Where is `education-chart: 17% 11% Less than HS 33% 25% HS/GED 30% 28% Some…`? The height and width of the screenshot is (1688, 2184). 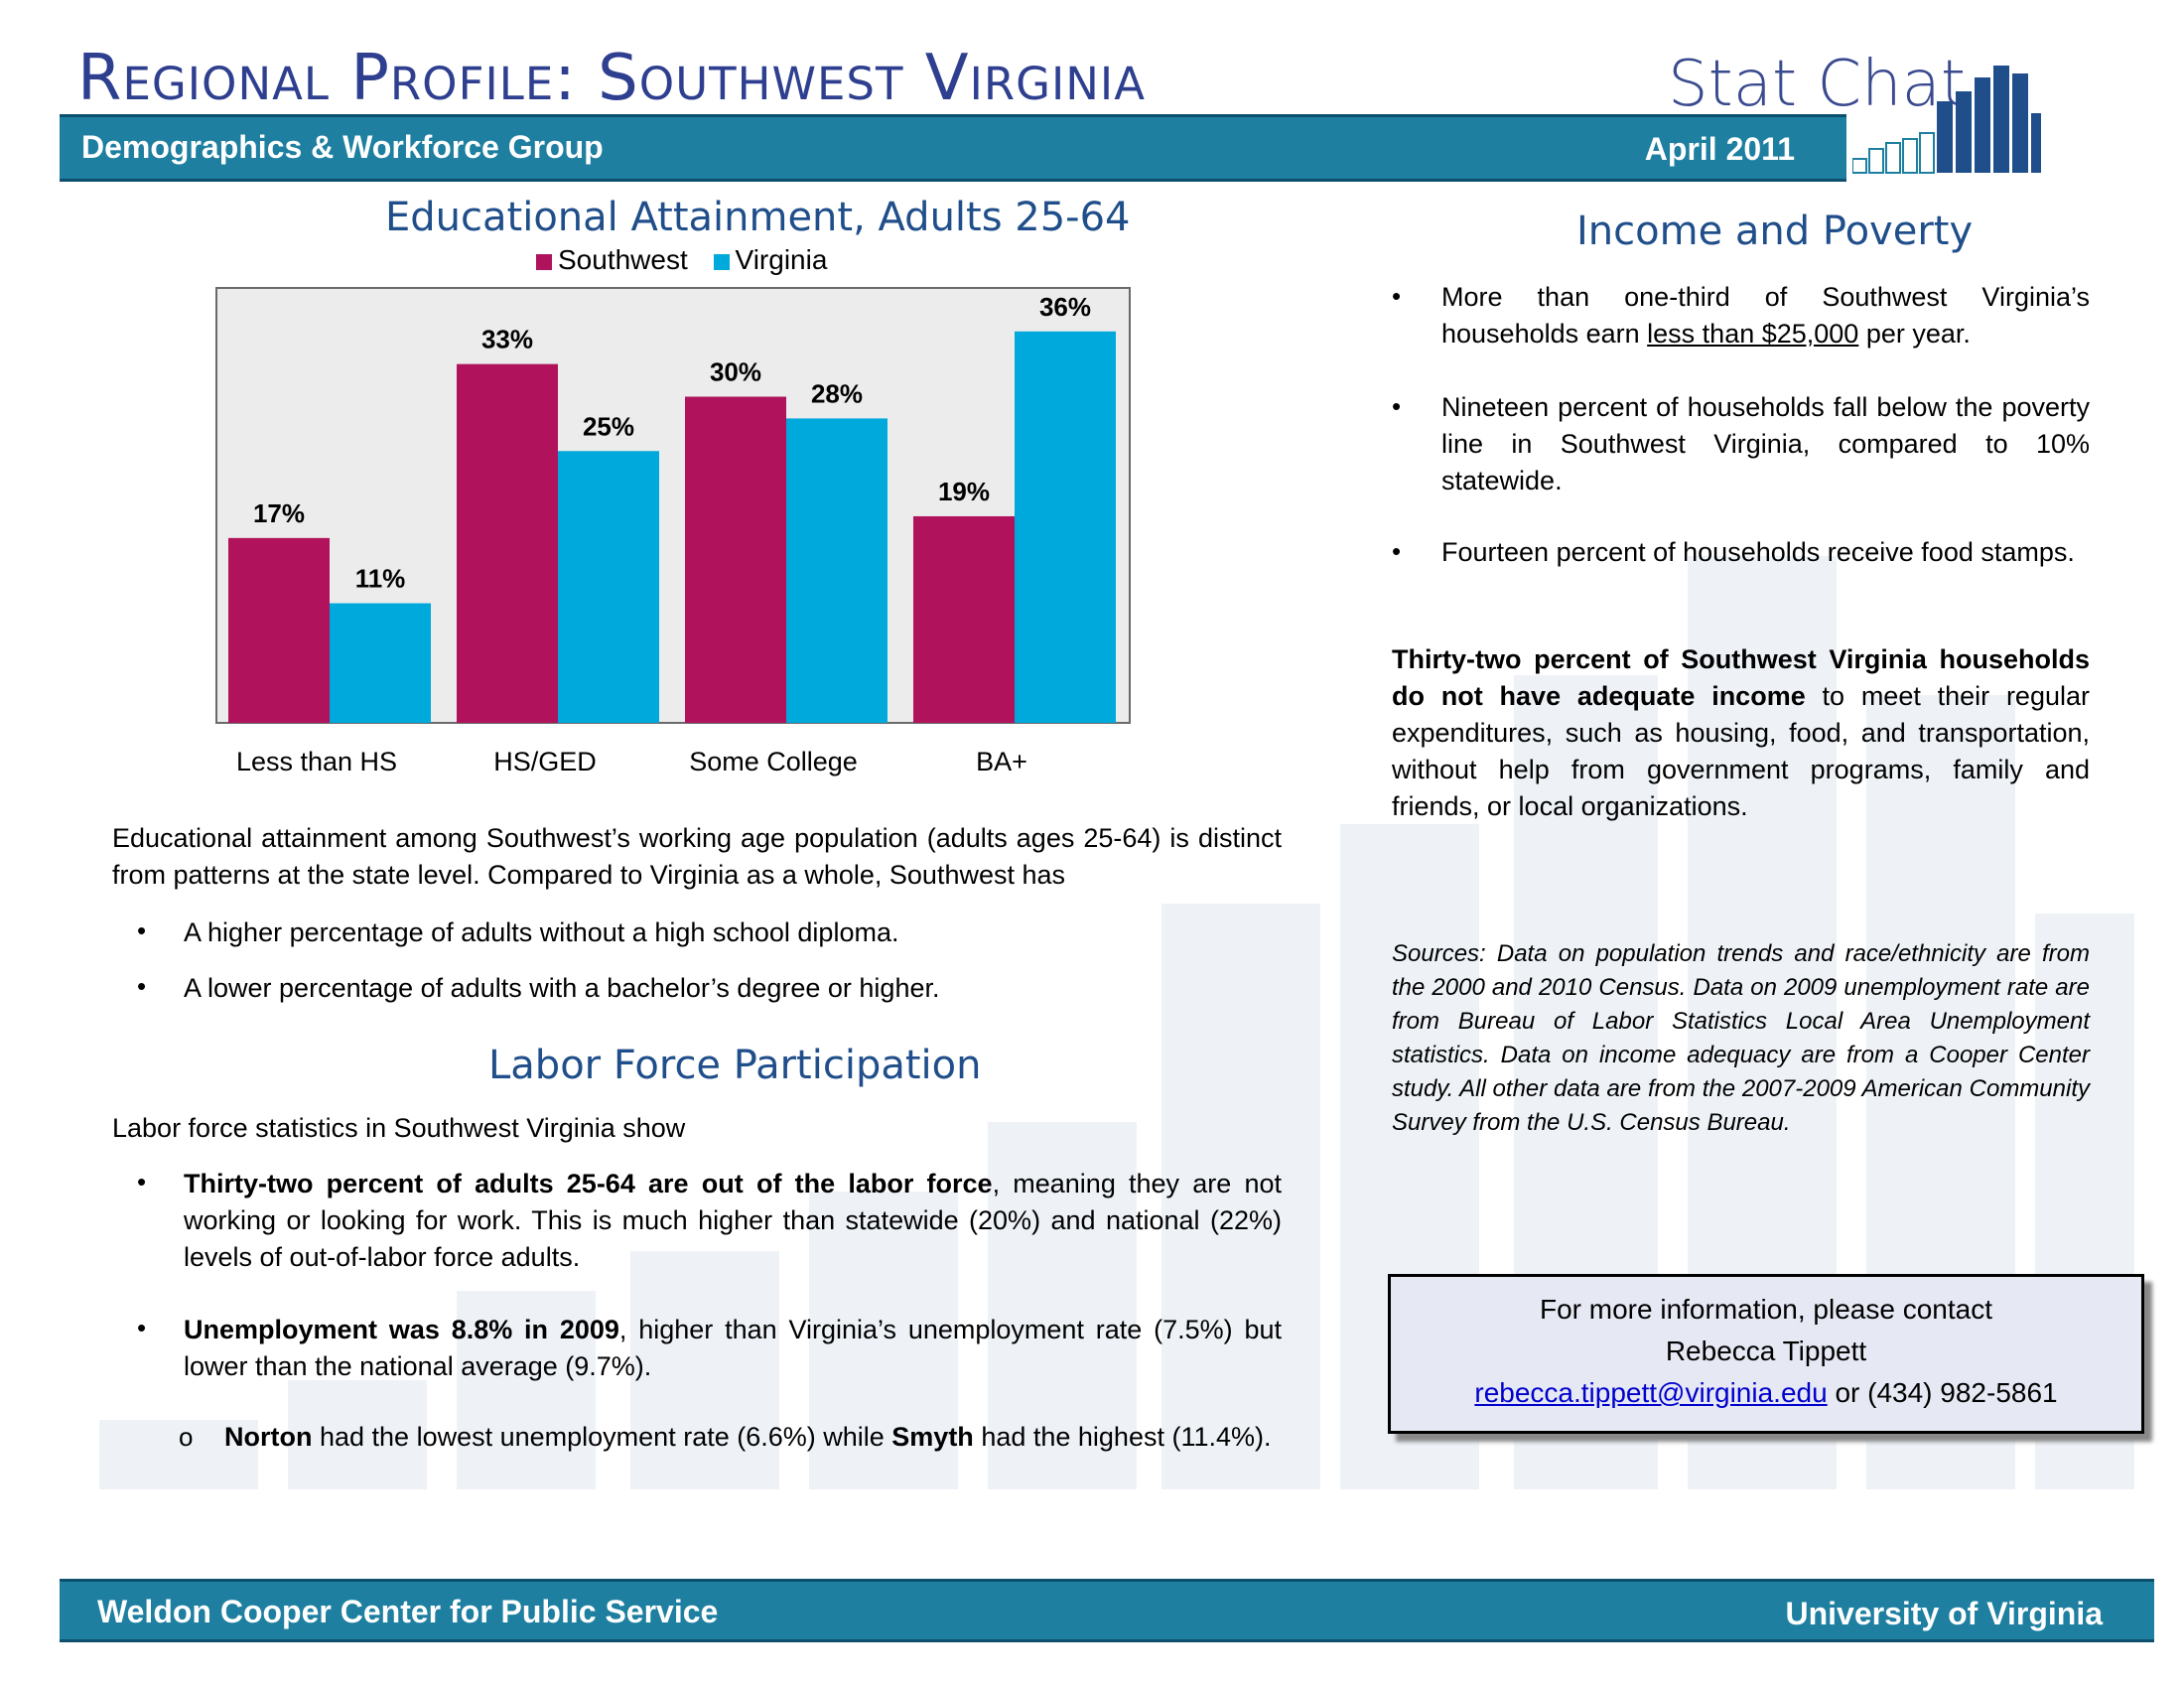
education-chart: 17% 11% Less than HS 33% 25% HS/GED 30% 28% Some… is located at coordinates (673, 531).